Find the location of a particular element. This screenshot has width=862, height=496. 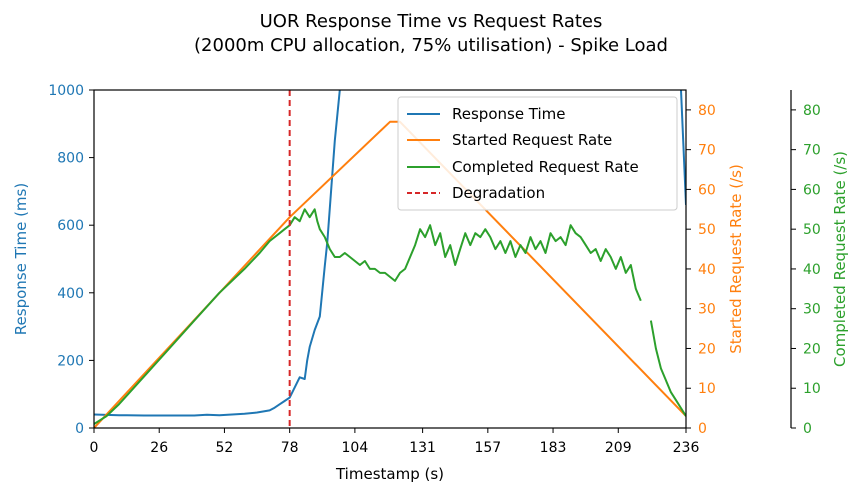

x-tick-label: 209 is located at coordinates (618, 448).